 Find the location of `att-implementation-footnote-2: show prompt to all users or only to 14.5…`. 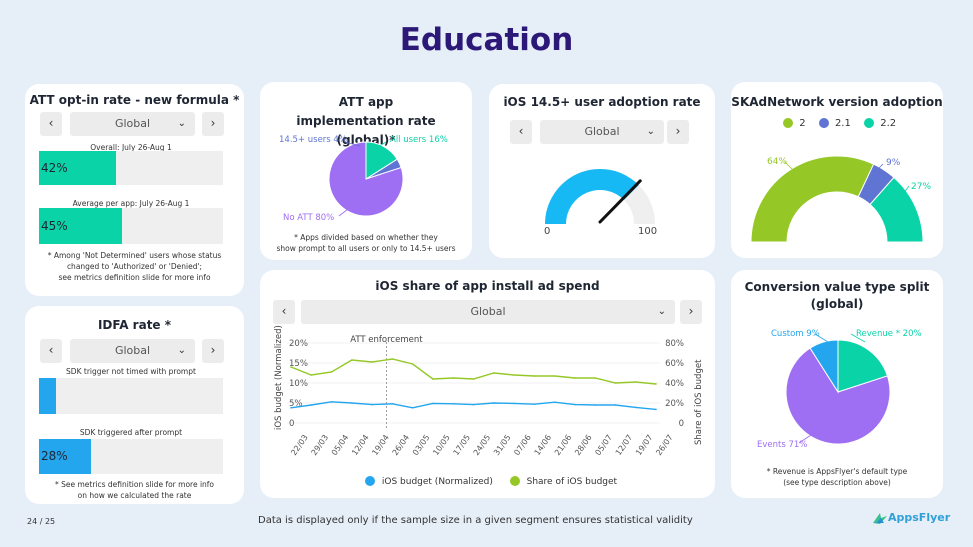

att-implementation-footnote-2: show prompt to all users or only to 14.5… is located at coordinates (366, 248).